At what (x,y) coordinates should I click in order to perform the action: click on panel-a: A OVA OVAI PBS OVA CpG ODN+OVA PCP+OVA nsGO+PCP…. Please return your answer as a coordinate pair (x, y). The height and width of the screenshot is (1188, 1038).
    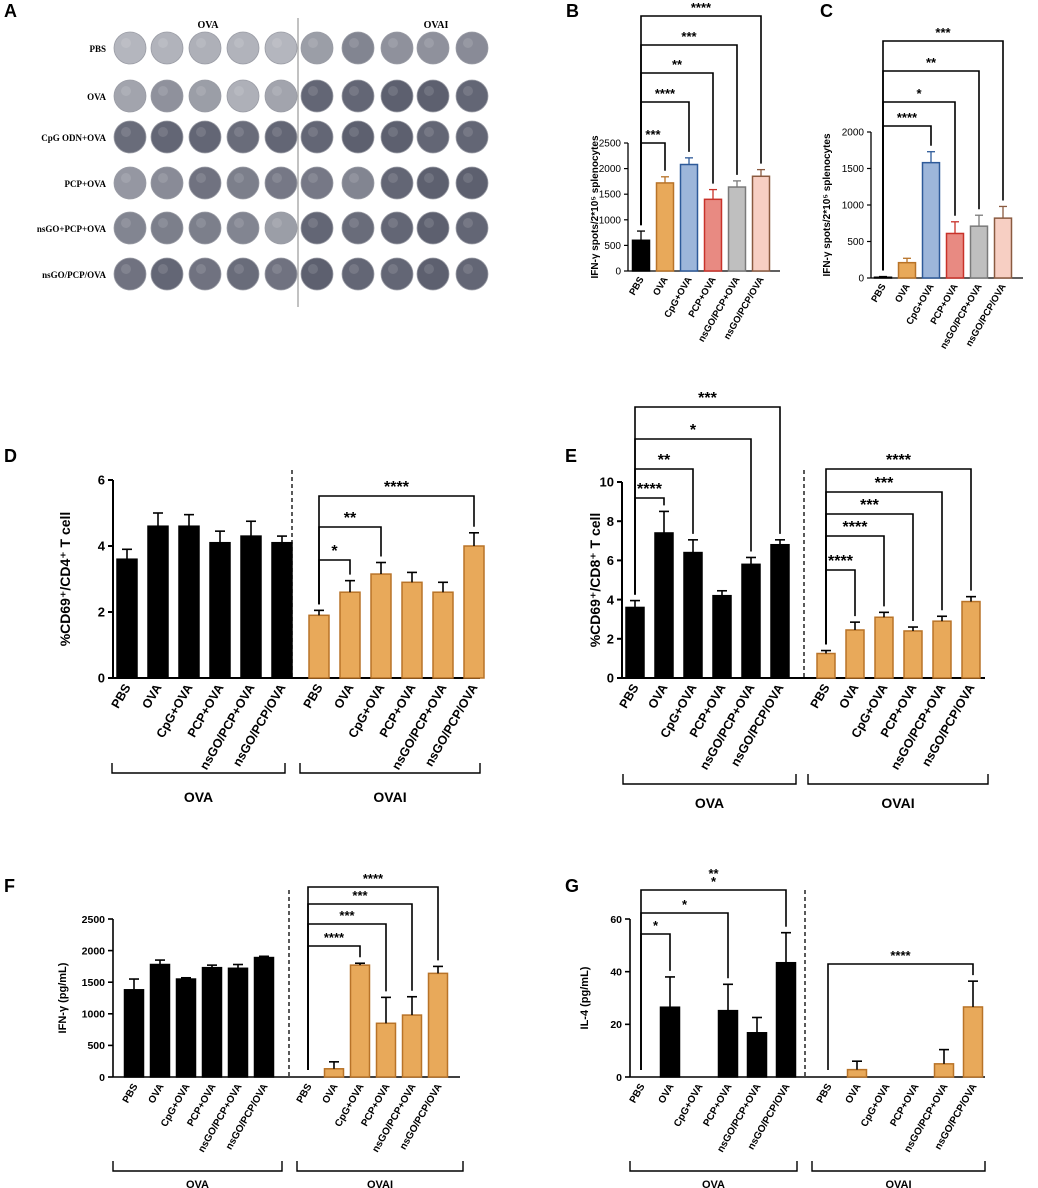
    Looking at the image, I should click on (246, 154).